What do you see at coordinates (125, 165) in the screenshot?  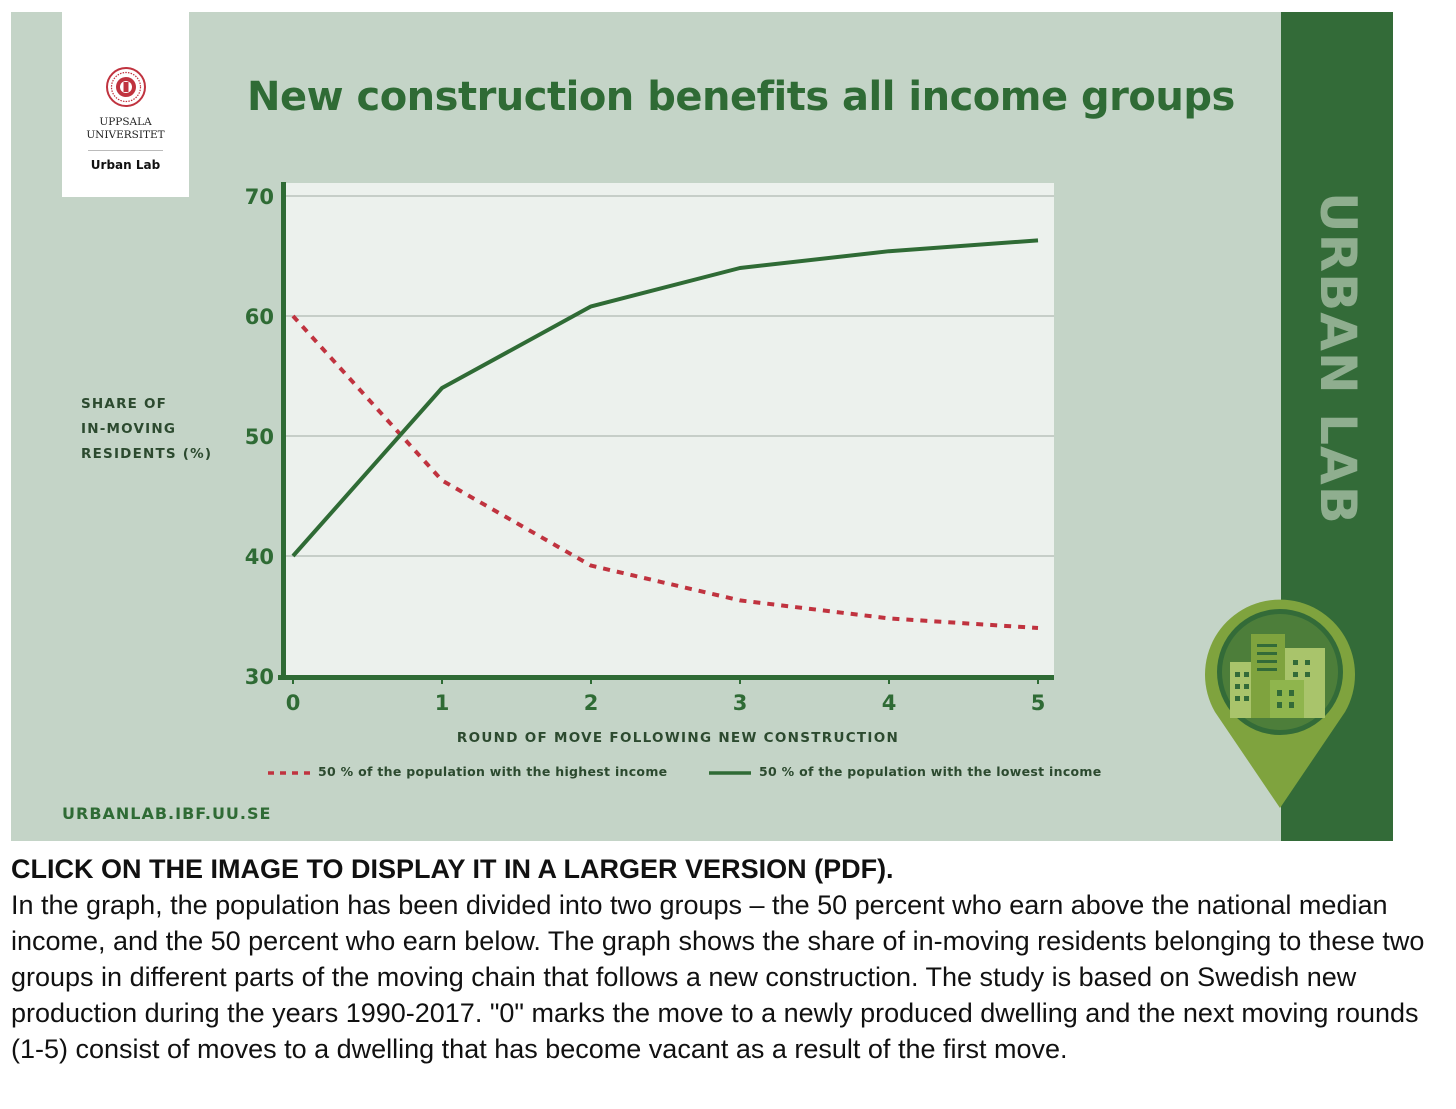 I see `lab-name: Urban Lab` at bounding box center [125, 165].